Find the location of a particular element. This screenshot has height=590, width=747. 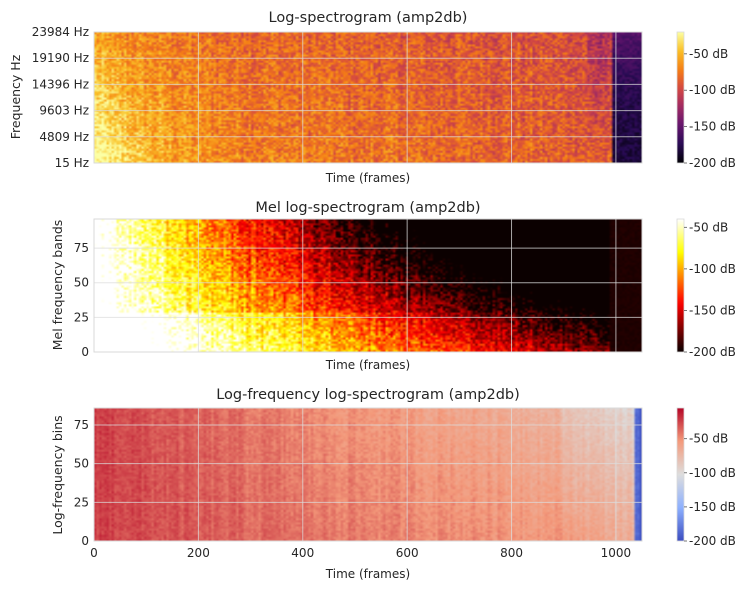

chart-title: Log-frequency log-spectrogram (amp2db) is located at coordinates (368, 395).